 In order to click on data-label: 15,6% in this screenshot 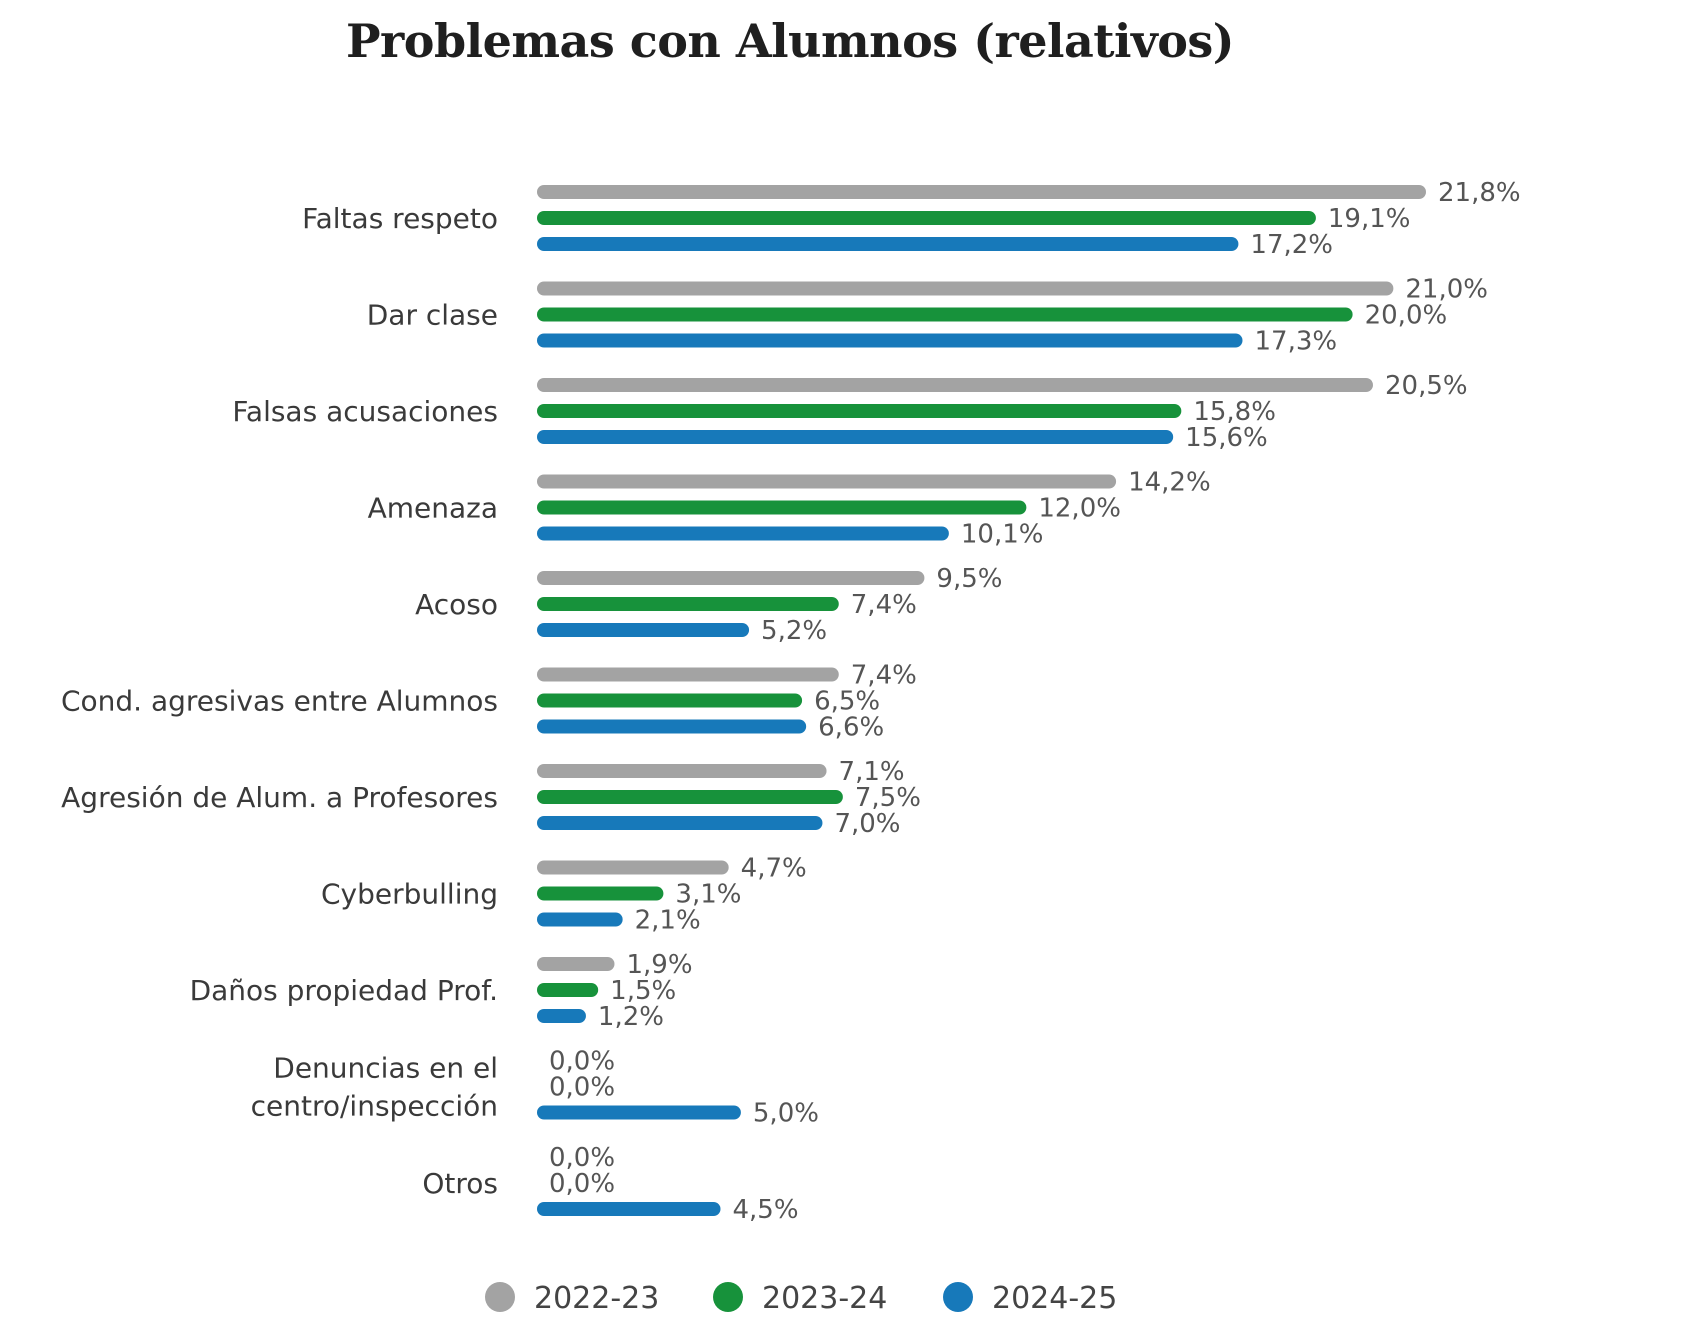, I will do `click(1226, 438)`.